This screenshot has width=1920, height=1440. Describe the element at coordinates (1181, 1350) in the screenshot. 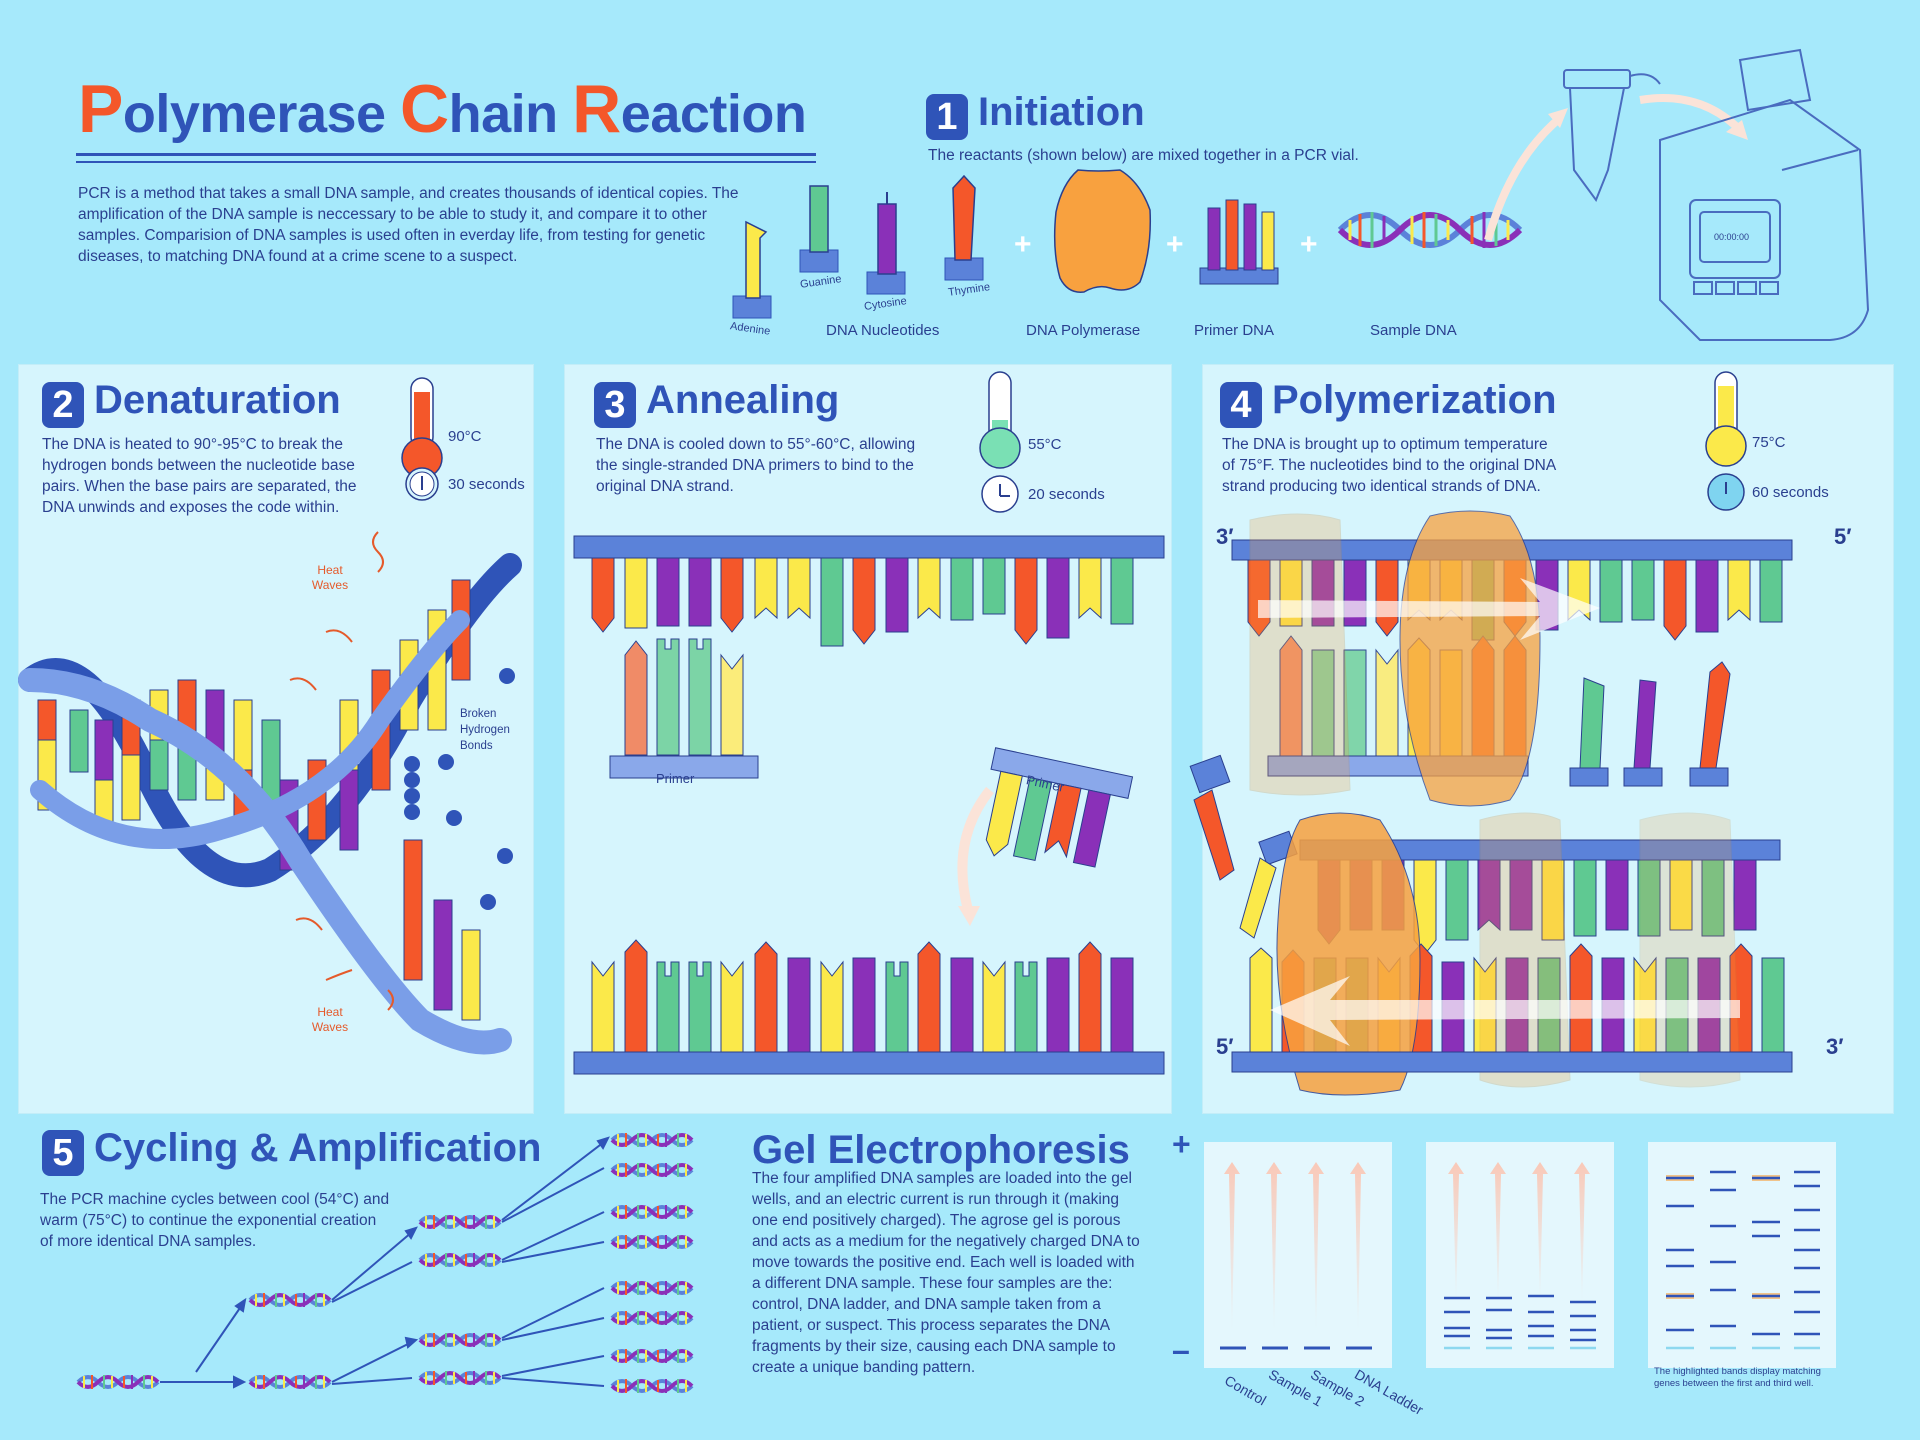

I see `minus-electrode-label: –` at that location.